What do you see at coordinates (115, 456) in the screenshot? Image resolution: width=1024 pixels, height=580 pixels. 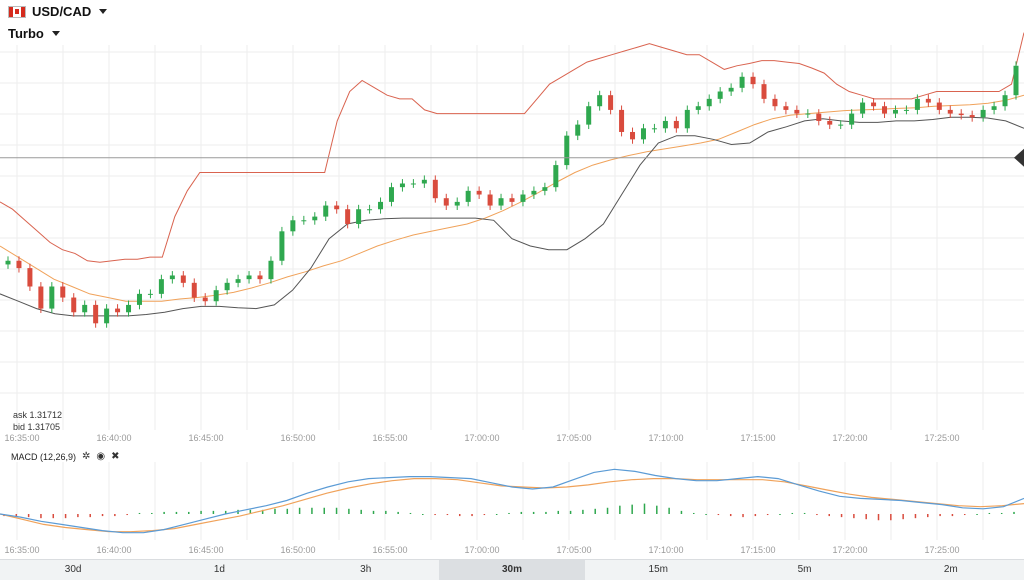 I see `close-icon: ✖` at bounding box center [115, 456].